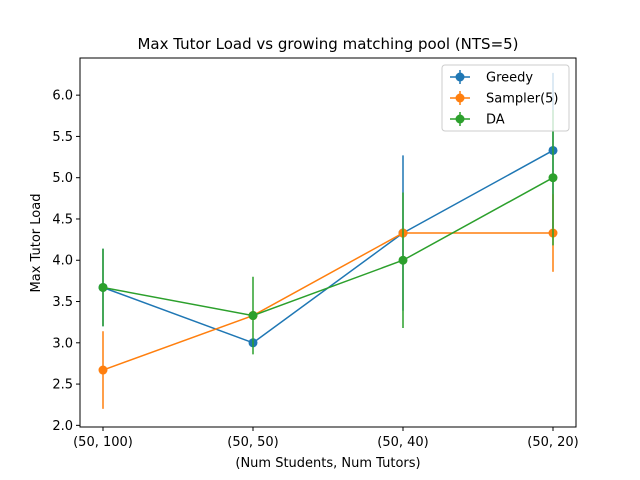  I want to click on legend: Greedy Sampler(5) DA, so click(505, 98).